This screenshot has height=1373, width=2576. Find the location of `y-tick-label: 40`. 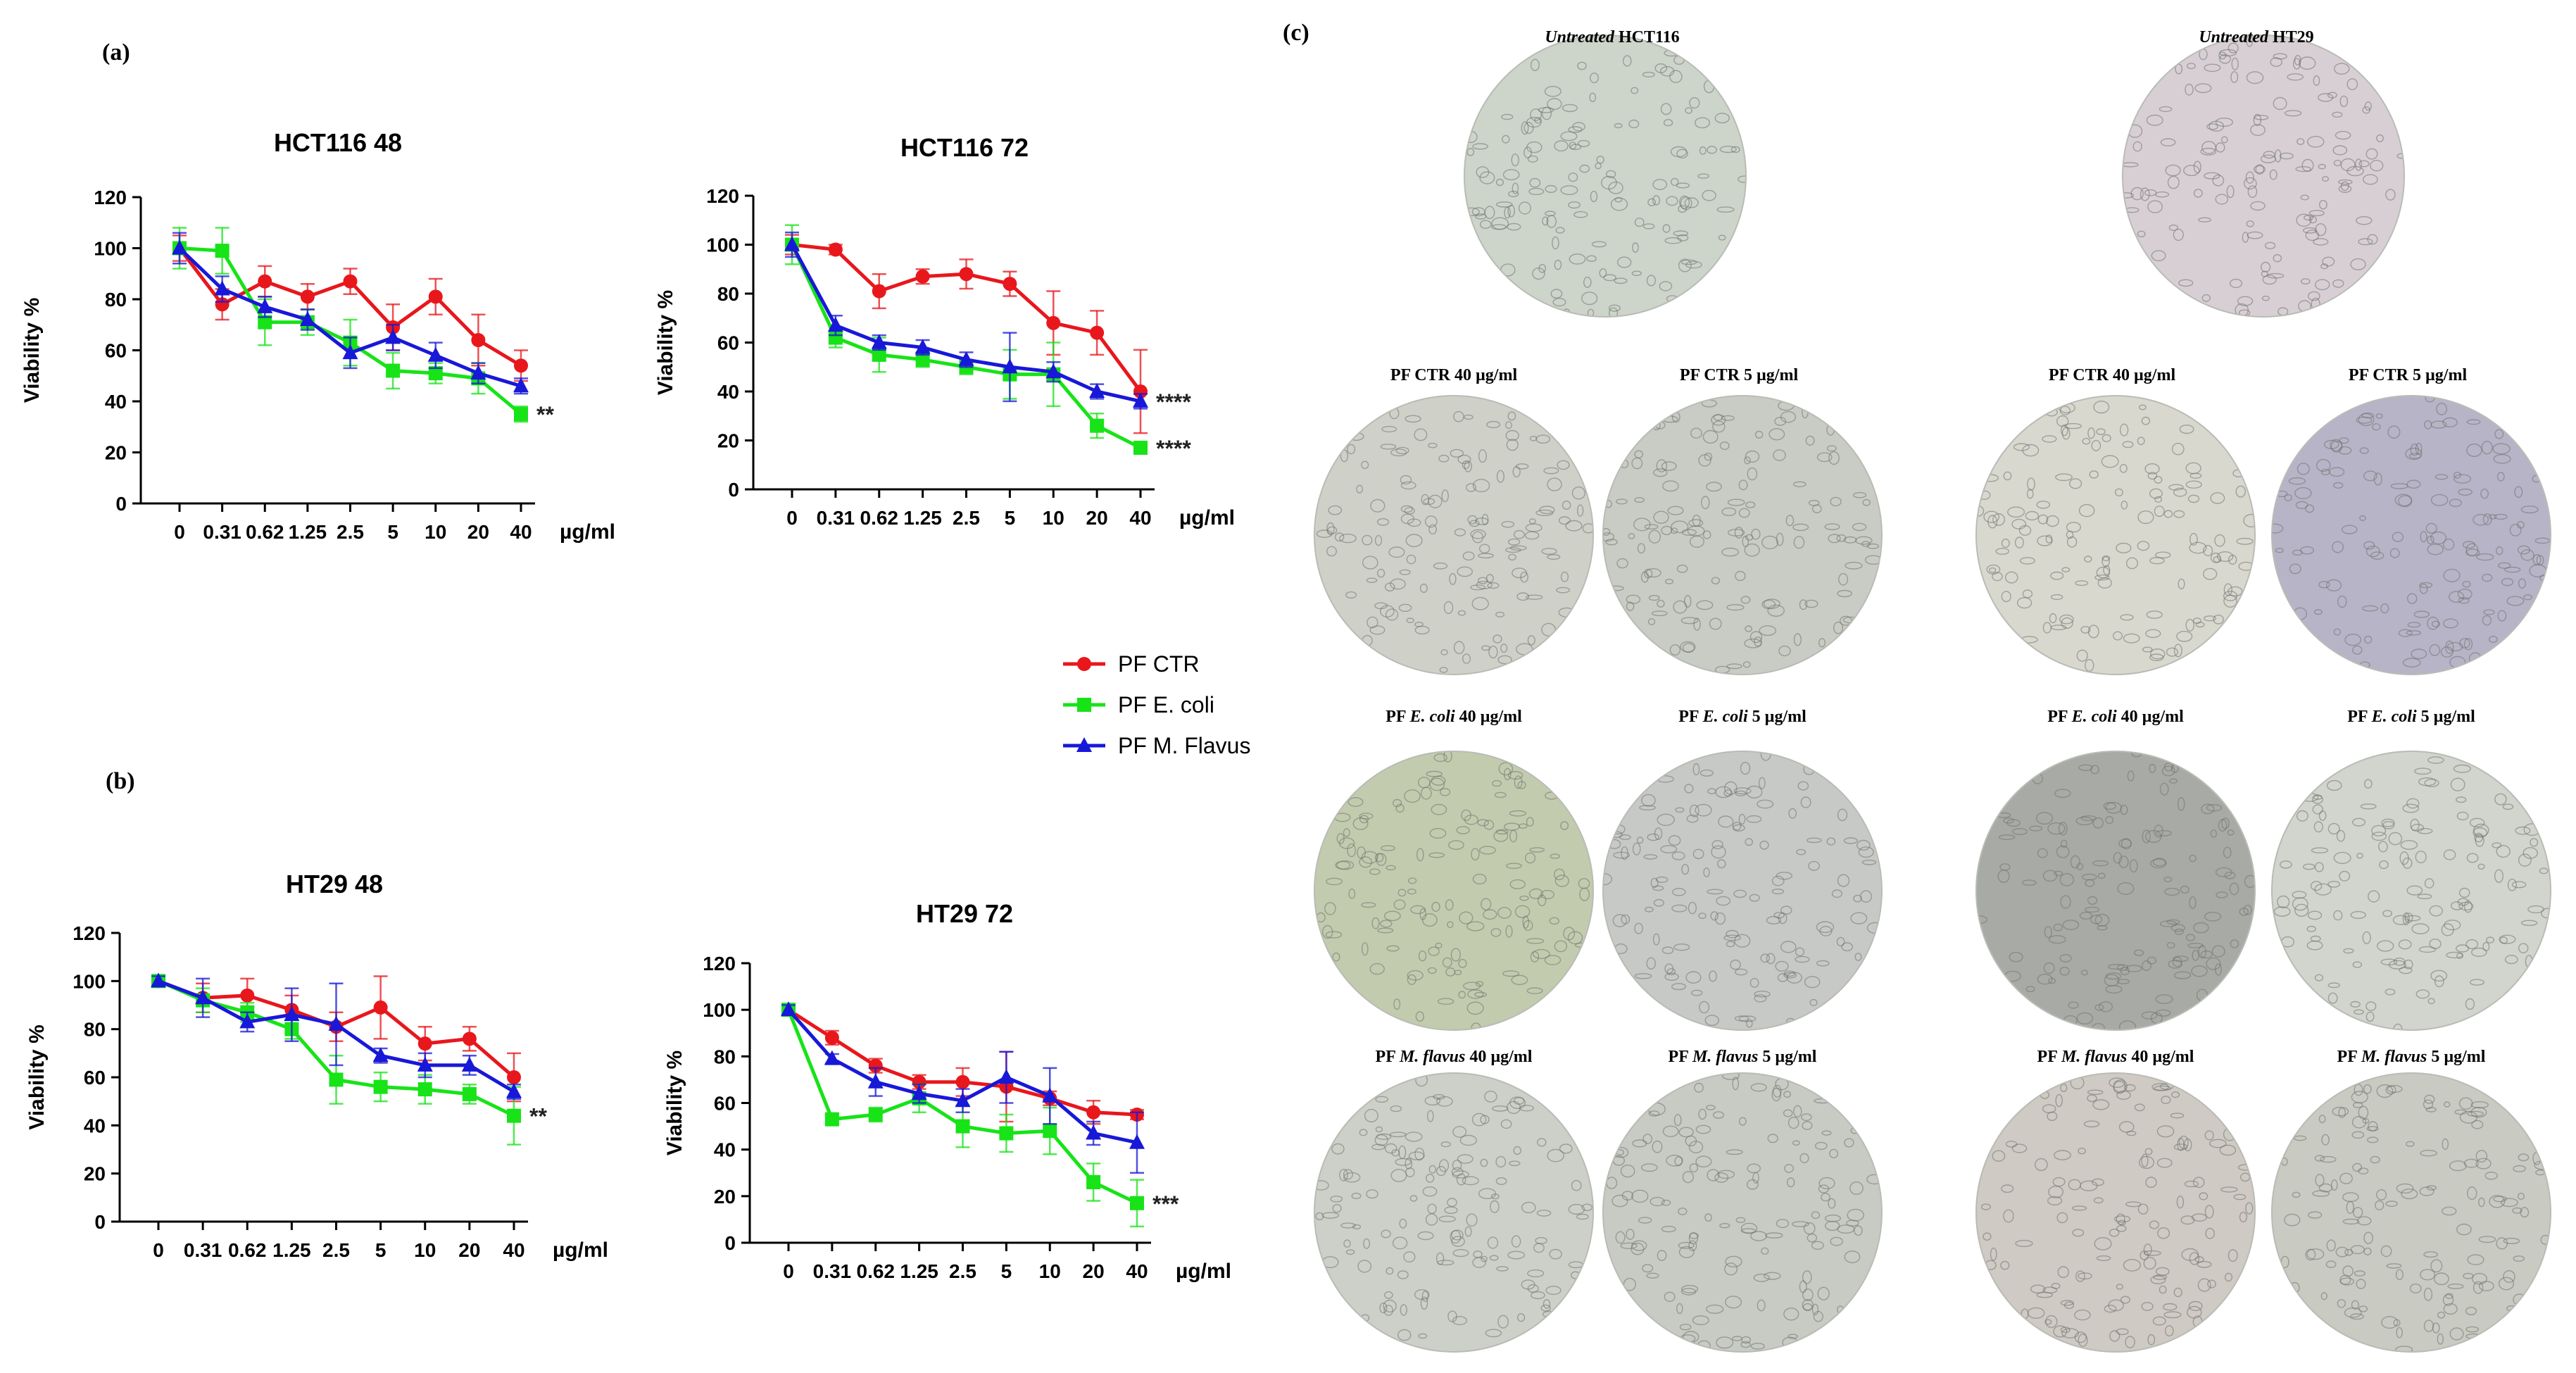

y-tick-label: 40 is located at coordinates (116, 402).